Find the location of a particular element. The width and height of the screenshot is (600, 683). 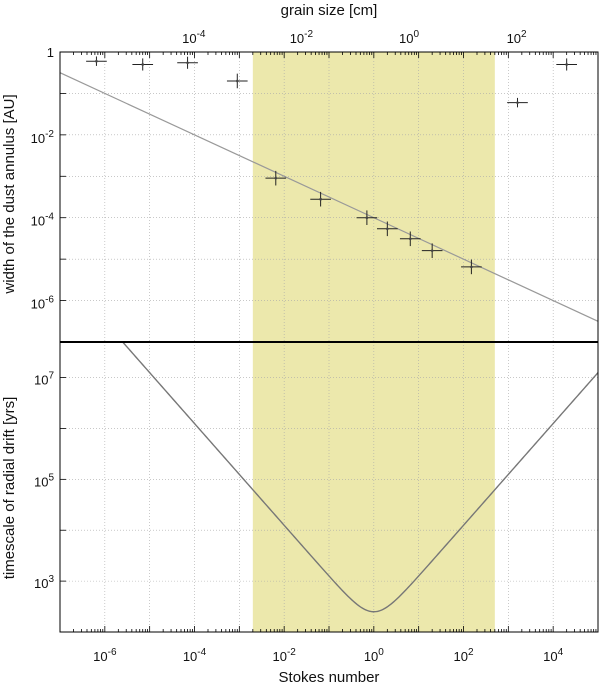

top-y-tick-label: 10⁻⁶ is located at coordinates (43, 303).